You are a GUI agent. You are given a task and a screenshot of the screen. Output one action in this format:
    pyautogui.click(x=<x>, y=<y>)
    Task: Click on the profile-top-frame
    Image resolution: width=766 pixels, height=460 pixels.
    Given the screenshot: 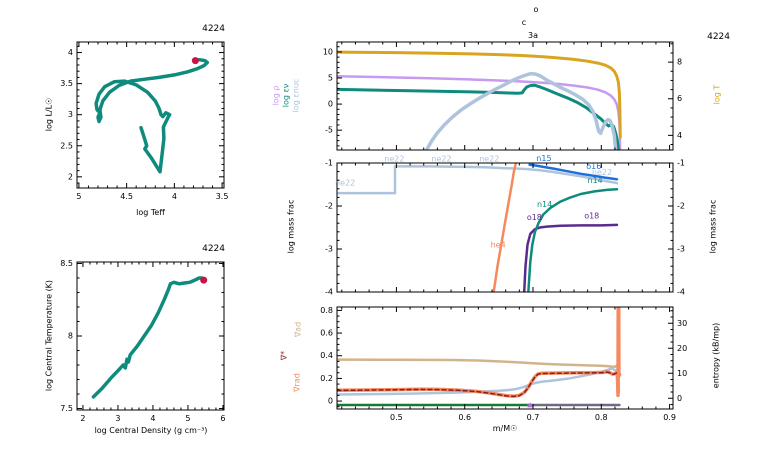 What is the action you would take?
    pyautogui.click(x=505, y=96)
    